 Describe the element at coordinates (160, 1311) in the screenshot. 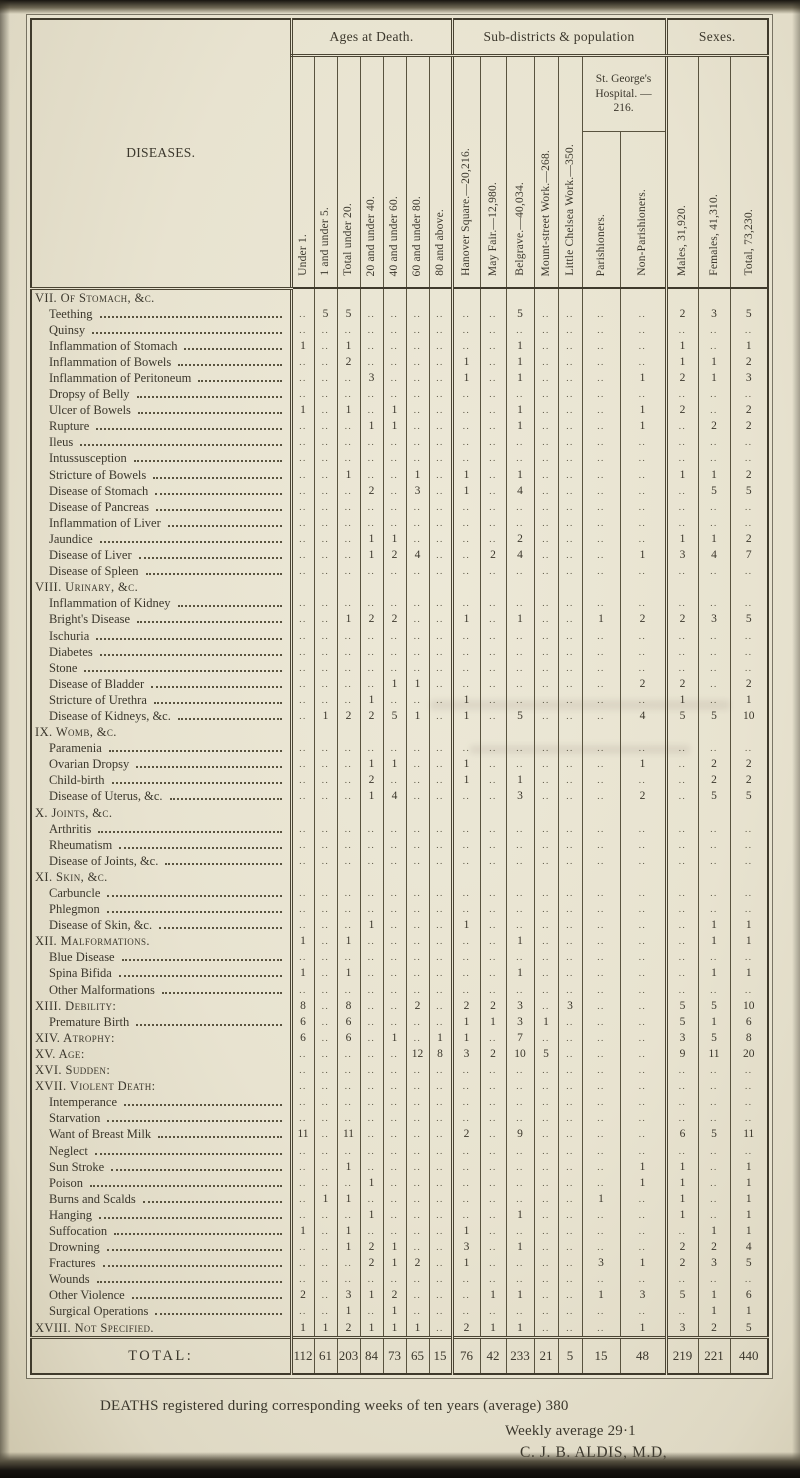

I see `disease-label: Surgical Operations` at that location.